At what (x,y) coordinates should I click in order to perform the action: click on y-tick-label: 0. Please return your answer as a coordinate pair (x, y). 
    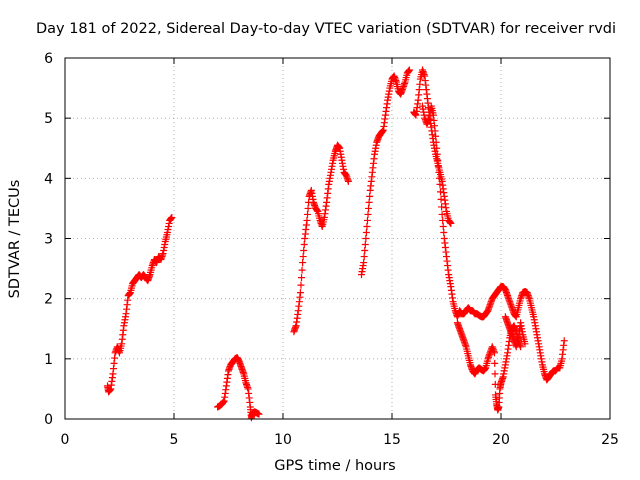
    Looking at the image, I should click on (48, 420).